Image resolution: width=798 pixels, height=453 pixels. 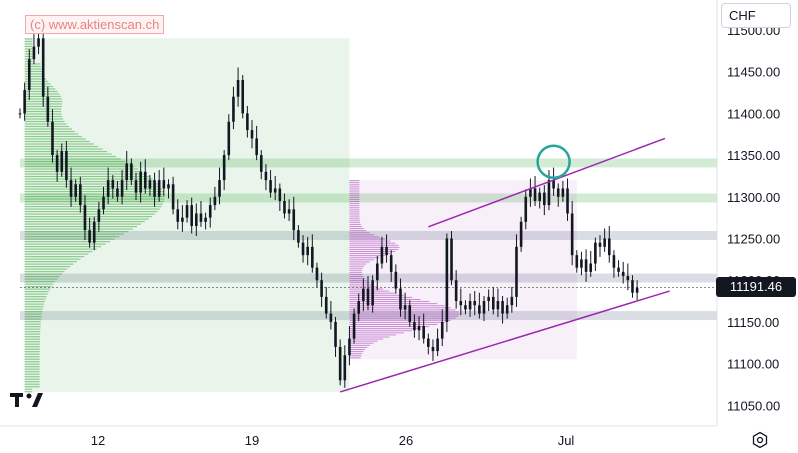 What do you see at coordinates (753, 155) in the screenshot?
I see `y-tick-label: 11350.00` at bounding box center [753, 155].